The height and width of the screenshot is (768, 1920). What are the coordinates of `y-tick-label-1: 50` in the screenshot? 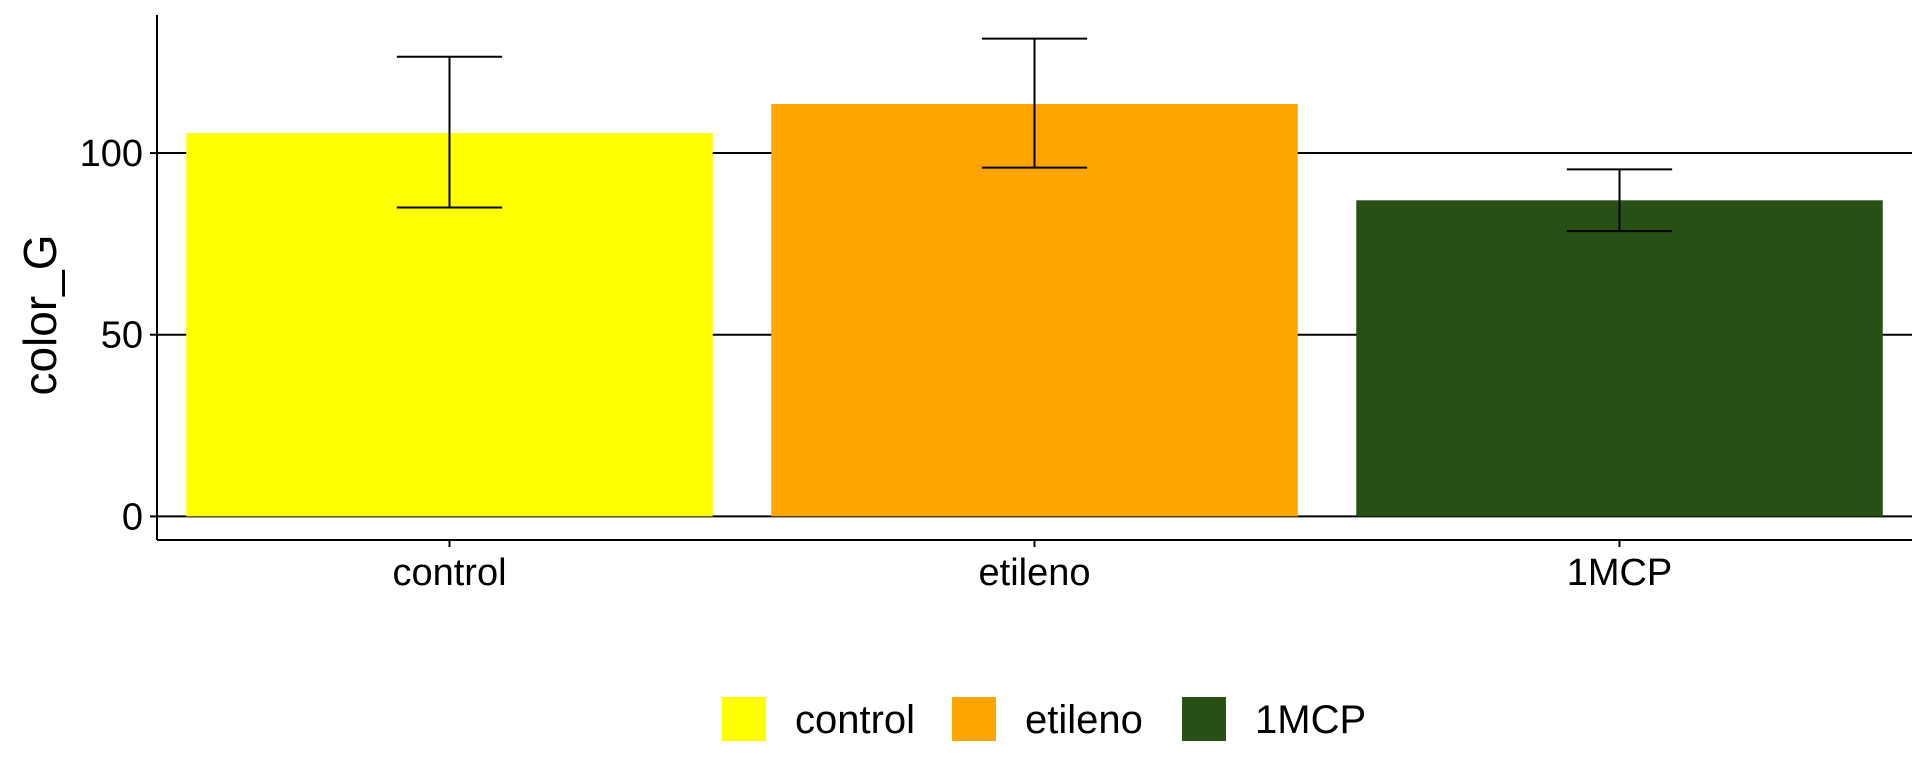 It's located at (122, 336).